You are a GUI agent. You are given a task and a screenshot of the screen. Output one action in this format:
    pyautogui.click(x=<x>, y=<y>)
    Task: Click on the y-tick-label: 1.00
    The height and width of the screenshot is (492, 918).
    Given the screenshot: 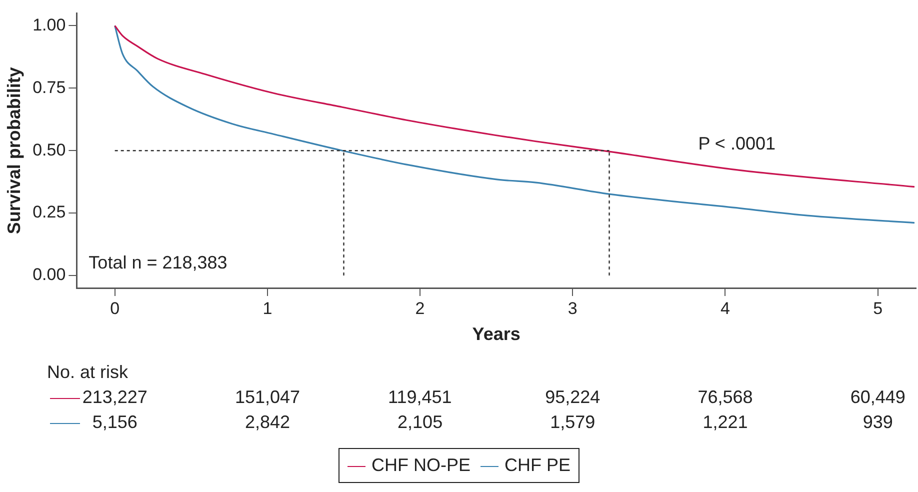 What is the action you would take?
    pyautogui.click(x=49, y=24)
    